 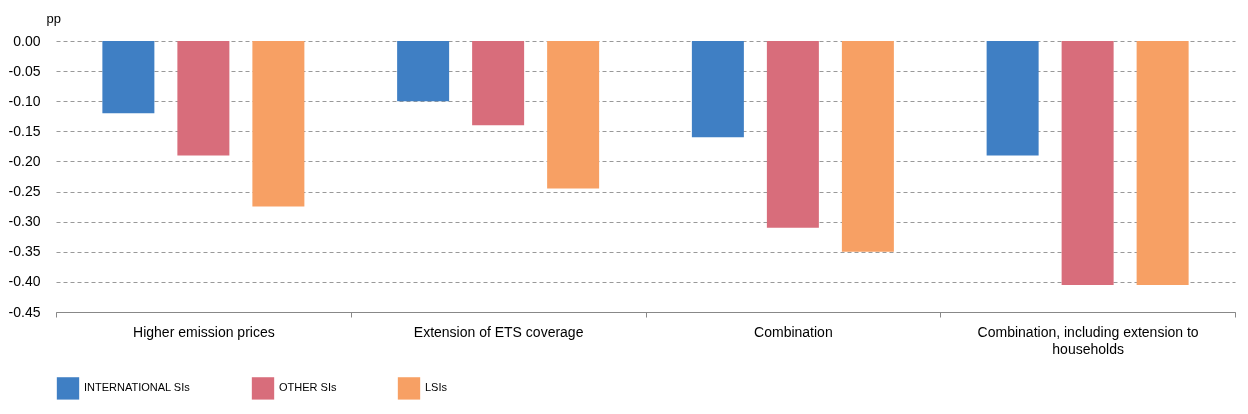 What do you see at coordinates (793, 331) in the screenshot?
I see `x-tick-label: Combination` at bounding box center [793, 331].